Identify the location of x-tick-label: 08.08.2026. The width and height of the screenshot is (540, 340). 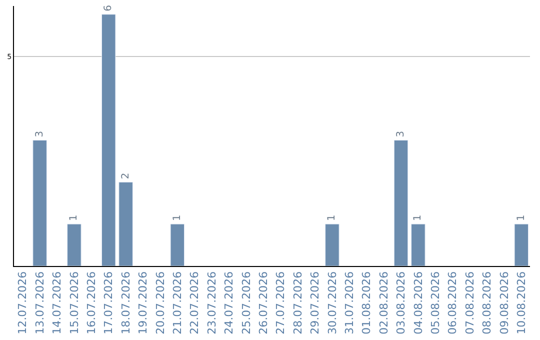
(487, 302).